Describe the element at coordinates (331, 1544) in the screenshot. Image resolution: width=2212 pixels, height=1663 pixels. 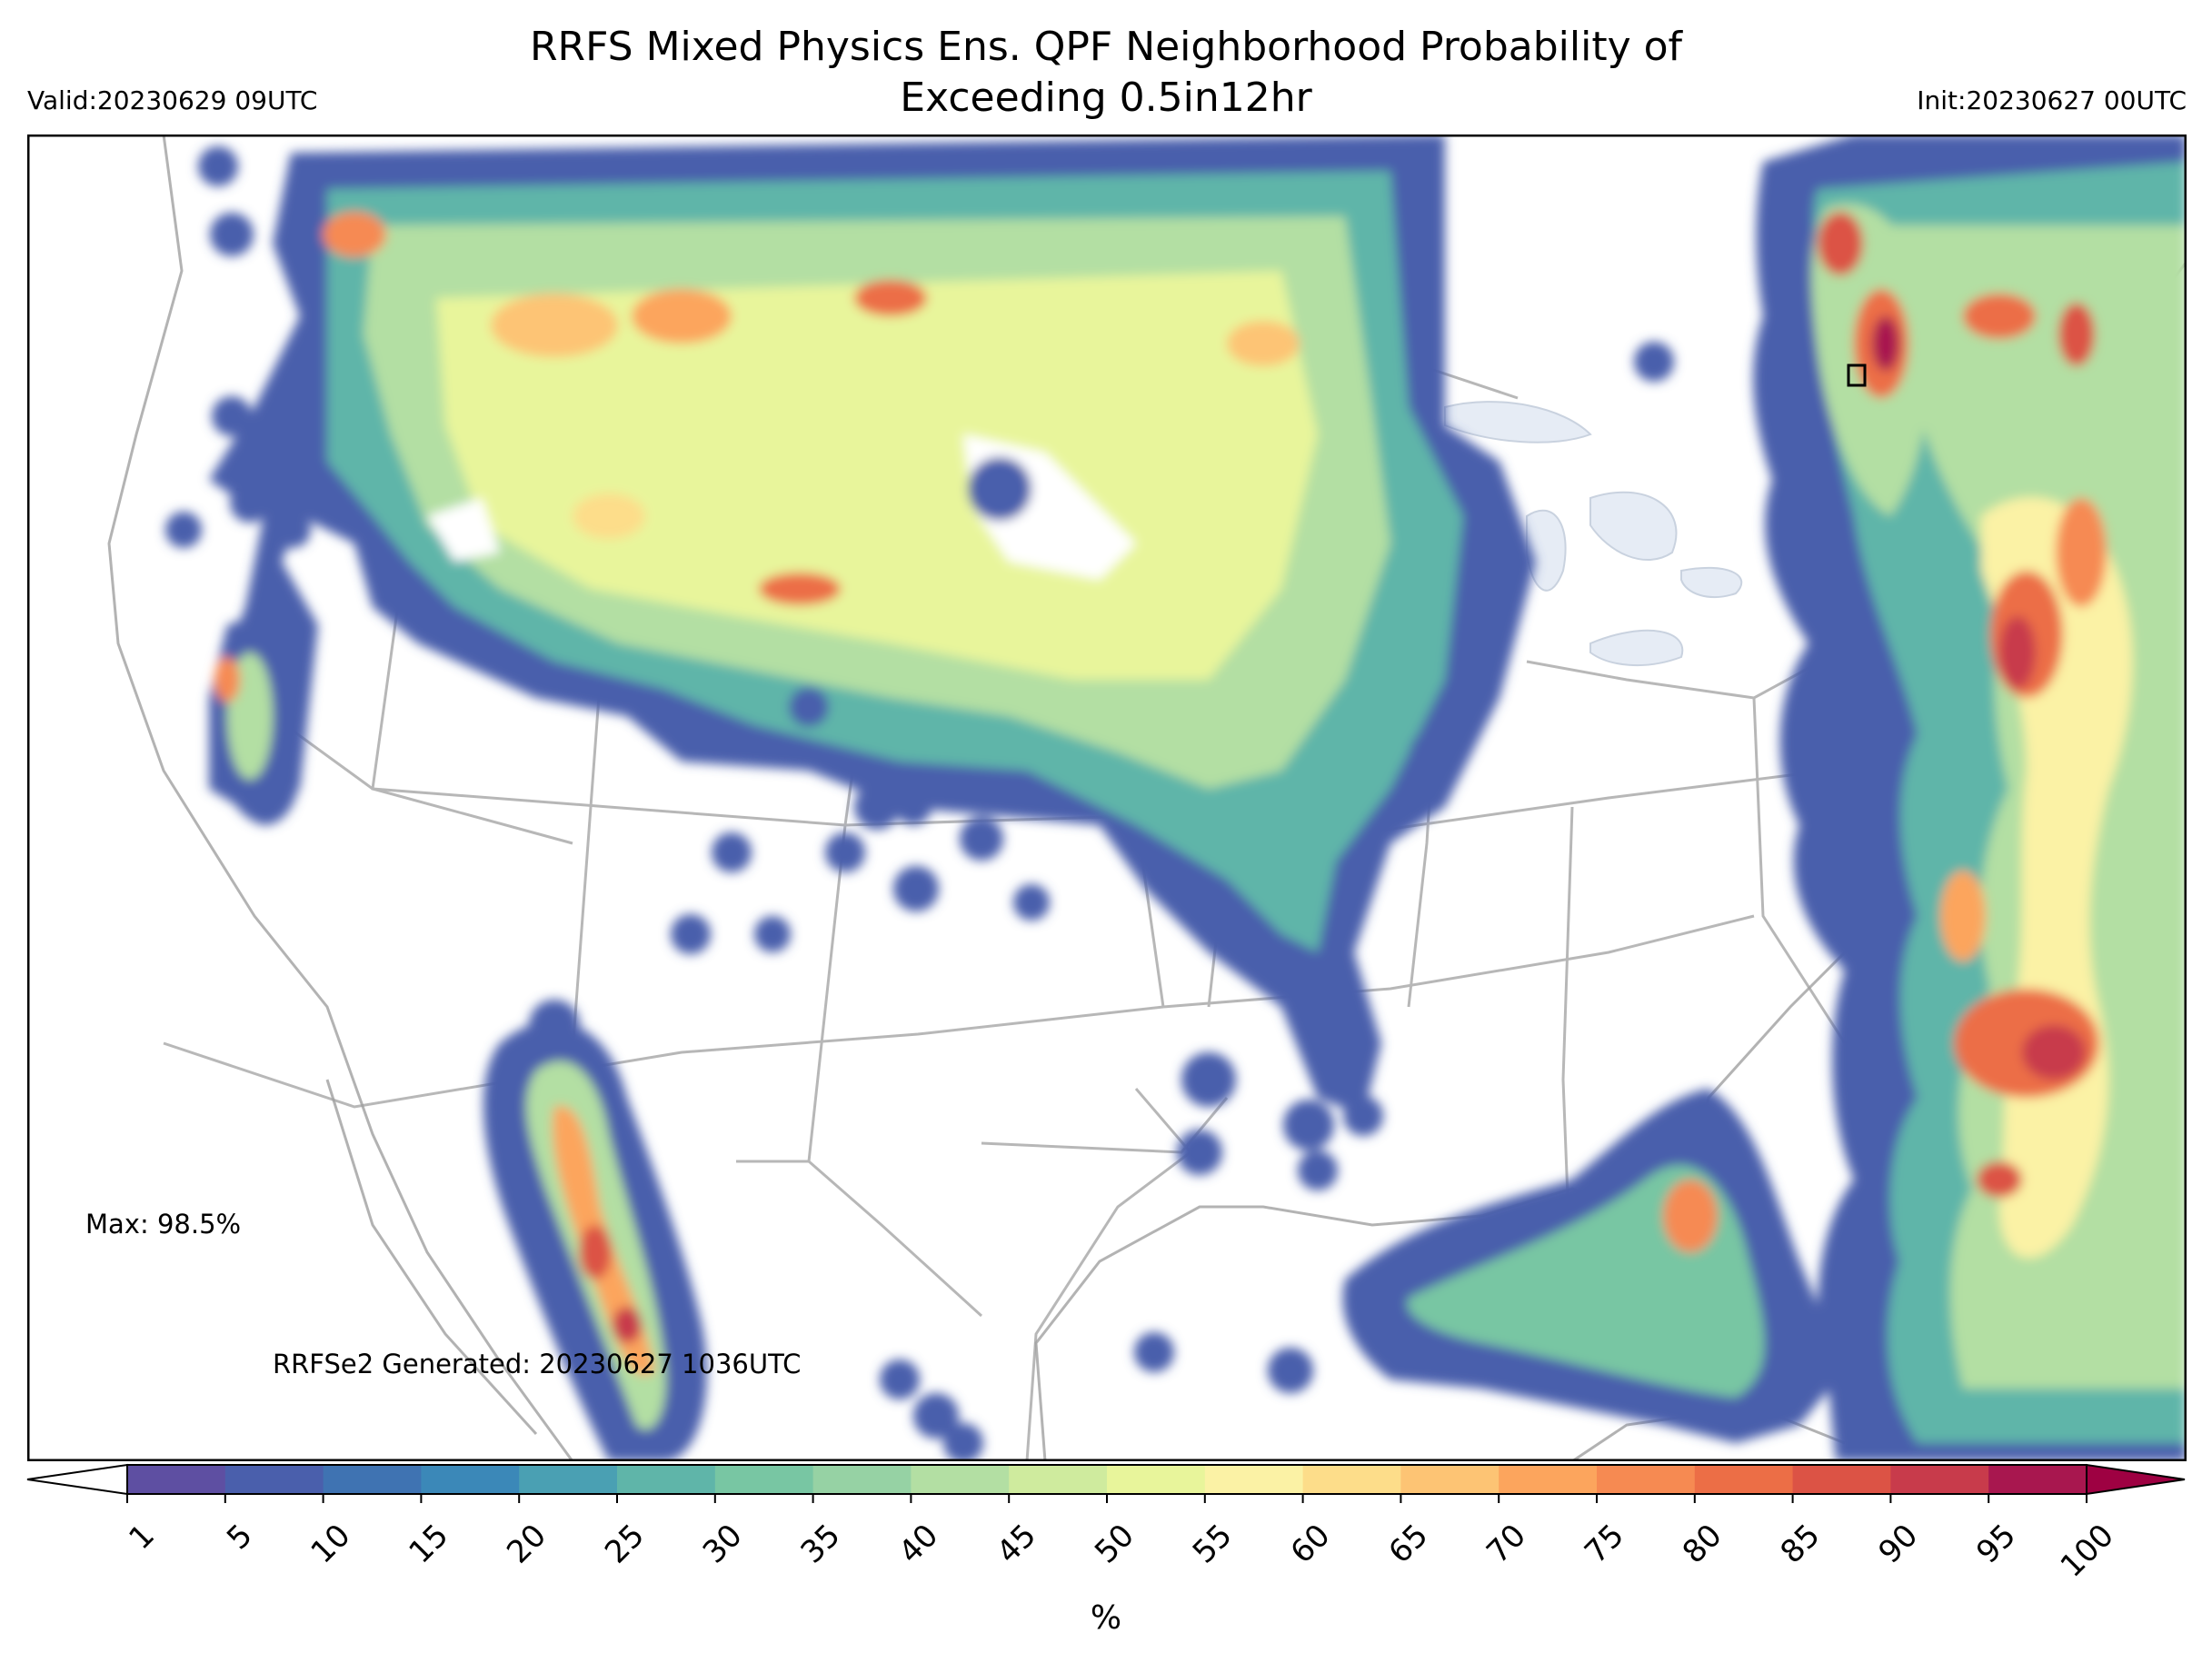
I see `colorbar-tick-label: 10` at that location.